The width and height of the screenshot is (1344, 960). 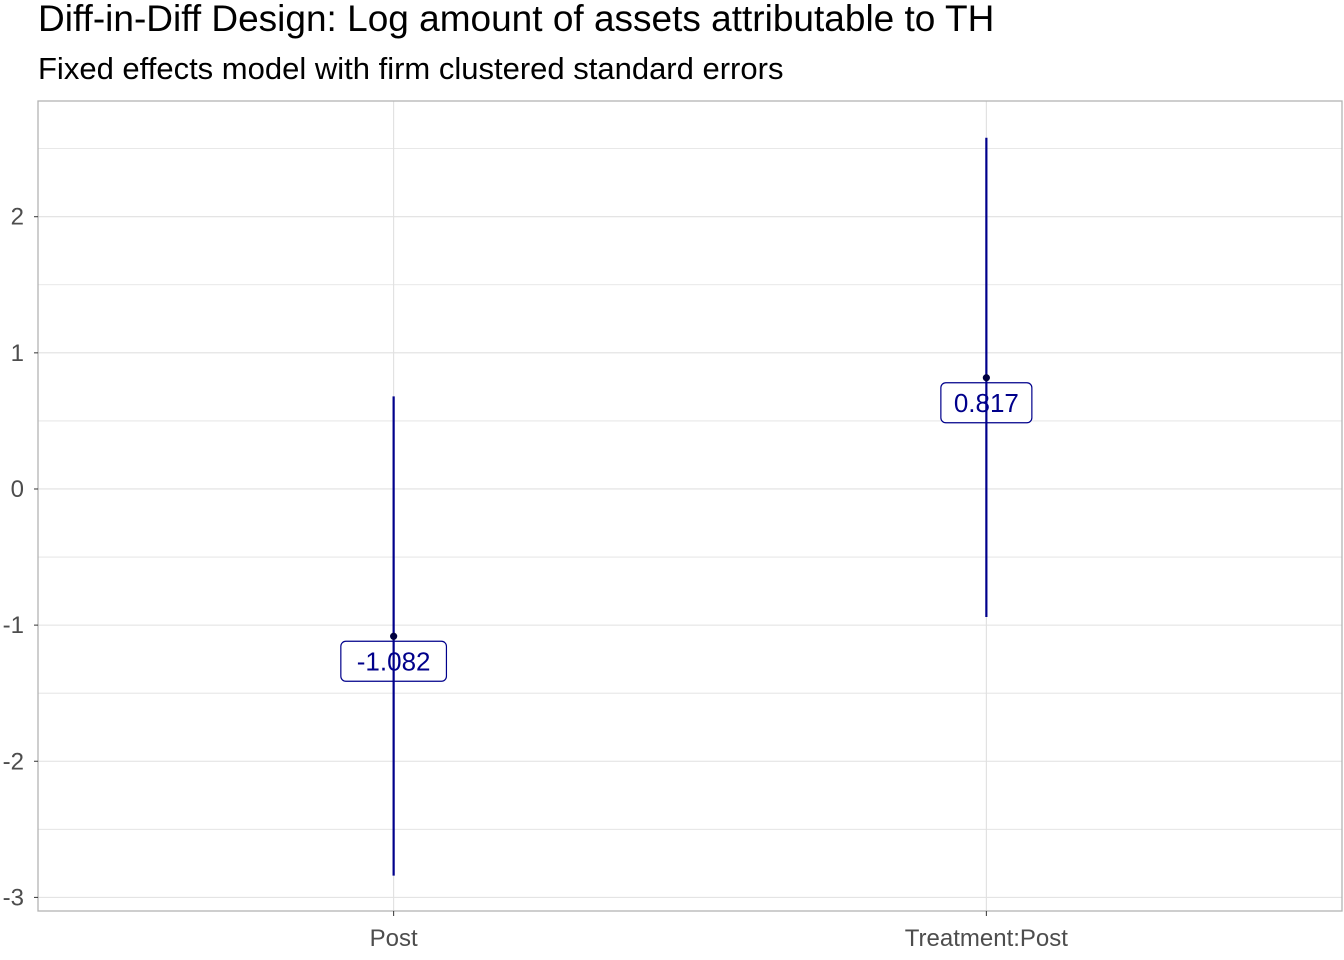 I want to click on y-tick-label: -2, so click(x=13, y=761).